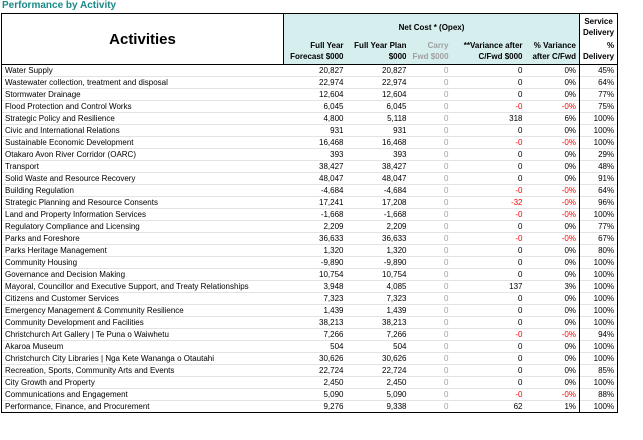 The image size is (643, 440). What do you see at coordinates (142, 406) in the screenshot?
I see `activity-cell: Performance, Finance, and Procurement` at bounding box center [142, 406].